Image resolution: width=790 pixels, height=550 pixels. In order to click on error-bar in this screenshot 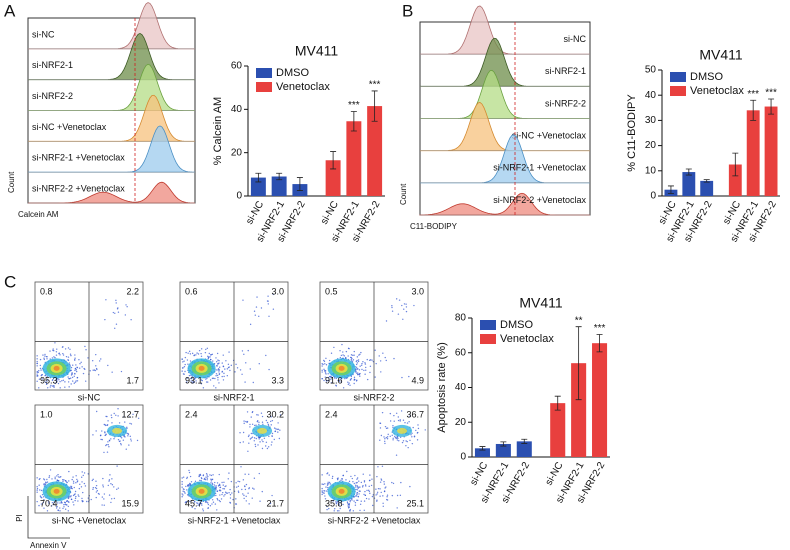, I will do `click(670, 189)`.